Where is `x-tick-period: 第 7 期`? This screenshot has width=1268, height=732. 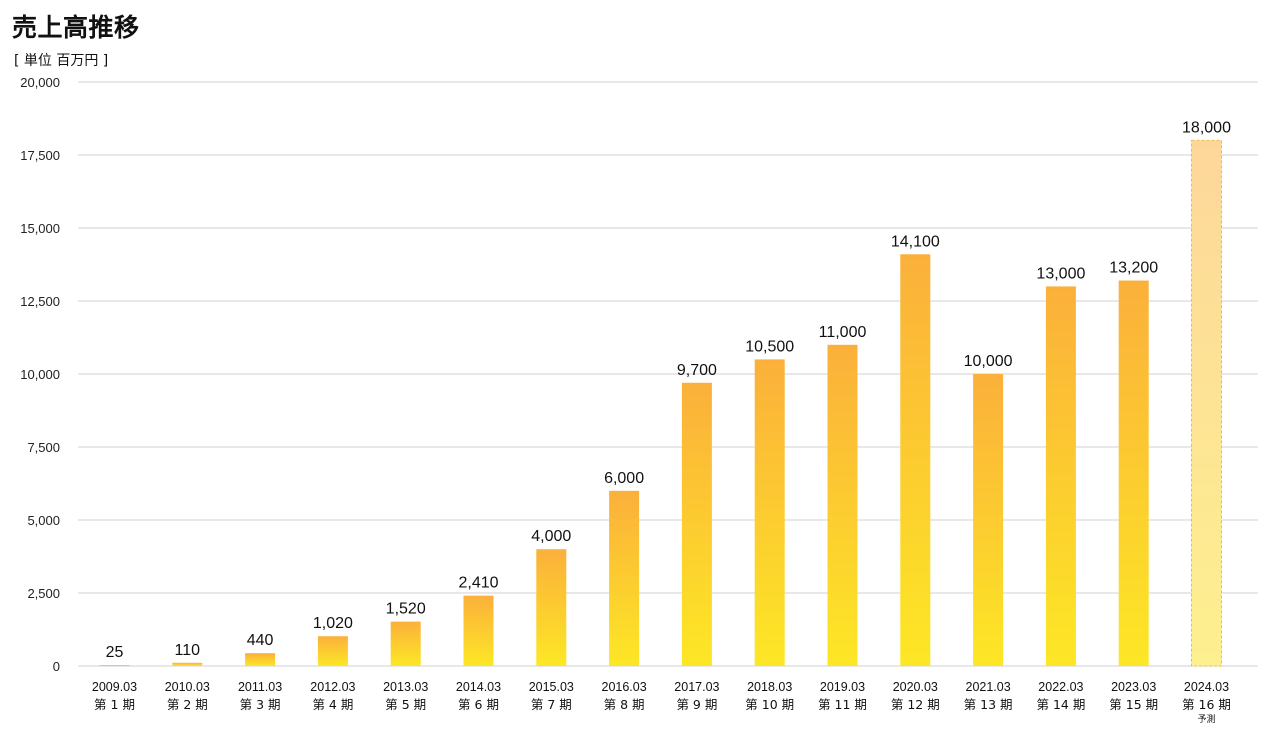 x-tick-period: 第 7 期 is located at coordinates (551, 704).